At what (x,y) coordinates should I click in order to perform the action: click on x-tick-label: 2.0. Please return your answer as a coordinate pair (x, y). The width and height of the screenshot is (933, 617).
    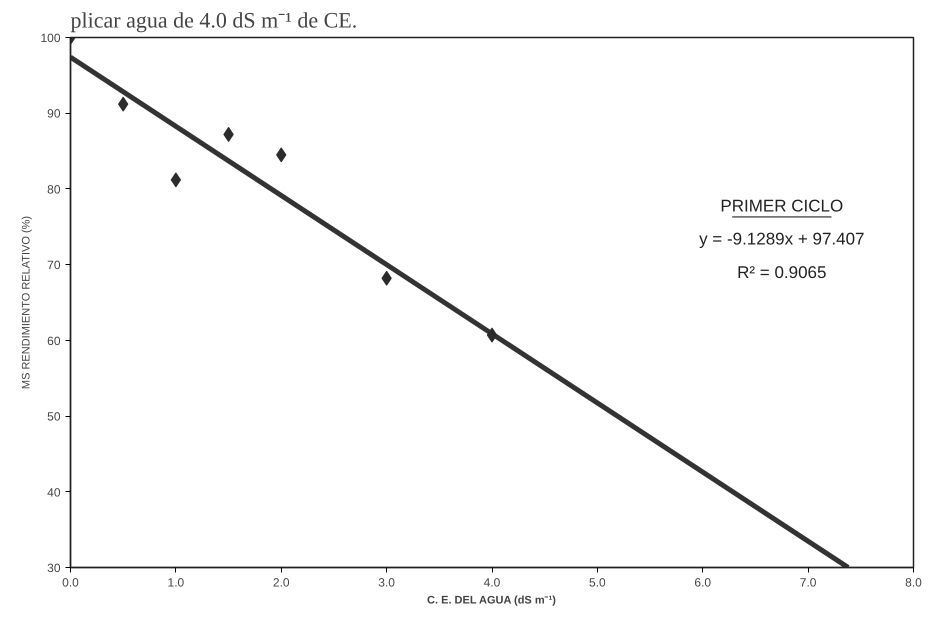
    Looking at the image, I should click on (281, 583).